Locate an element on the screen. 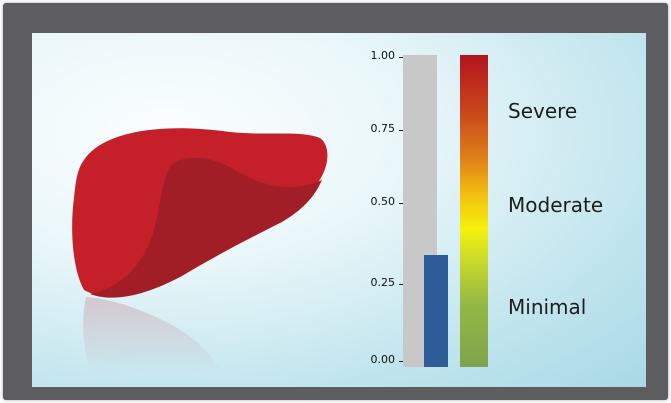 The height and width of the screenshot is (403, 671). label-moderate: Moderate is located at coordinates (556, 205).